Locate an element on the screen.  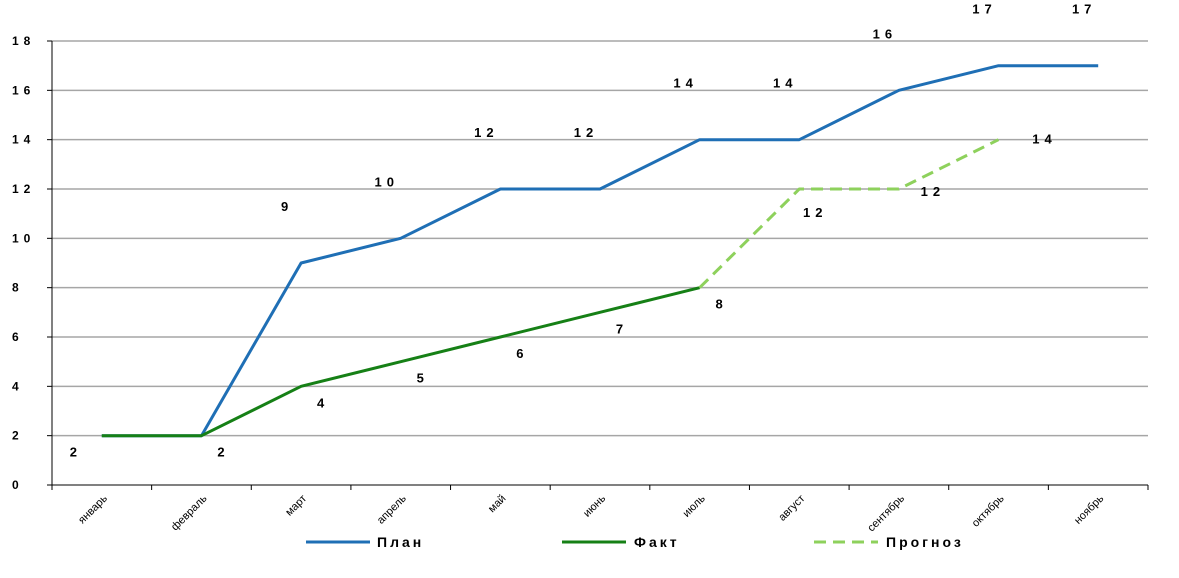
data-label: 6 is located at coordinates (522, 353).